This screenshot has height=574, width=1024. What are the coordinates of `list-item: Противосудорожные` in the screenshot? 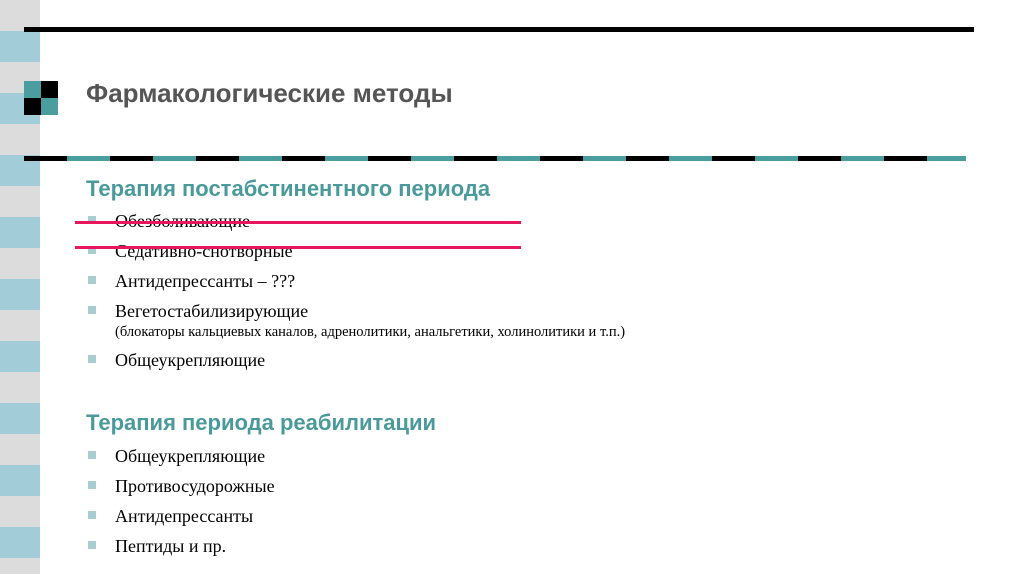 It's located at (181, 486).